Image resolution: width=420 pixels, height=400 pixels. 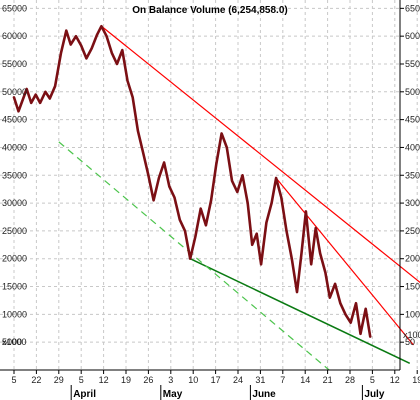 What do you see at coordinates (282, 380) in the screenshot?
I see `x-tick-label: 7` at bounding box center [282, 380].